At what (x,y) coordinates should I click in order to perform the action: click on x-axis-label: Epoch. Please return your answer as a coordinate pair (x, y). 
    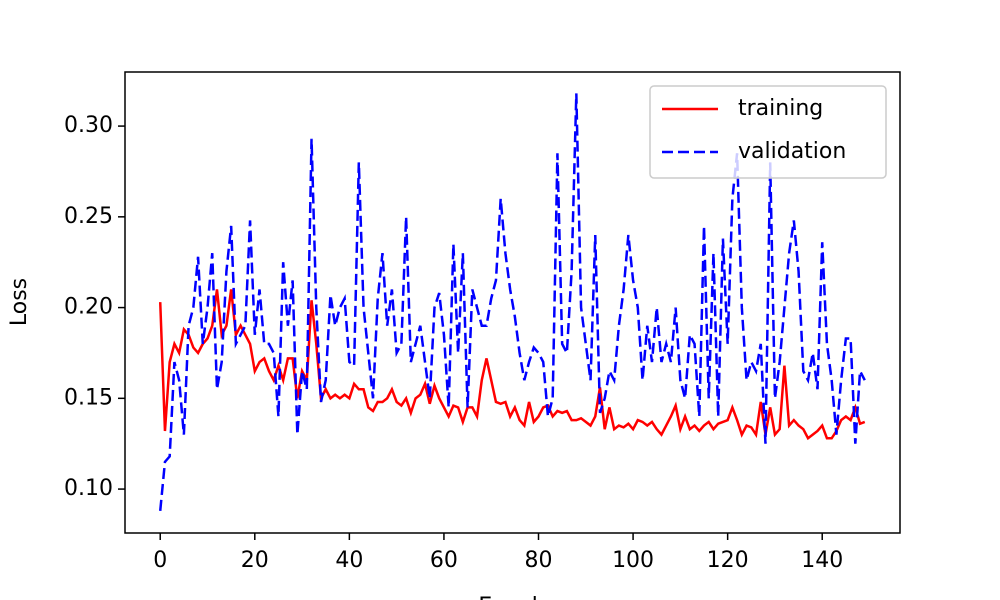
    Looking at the image, I should click on (511, 597).